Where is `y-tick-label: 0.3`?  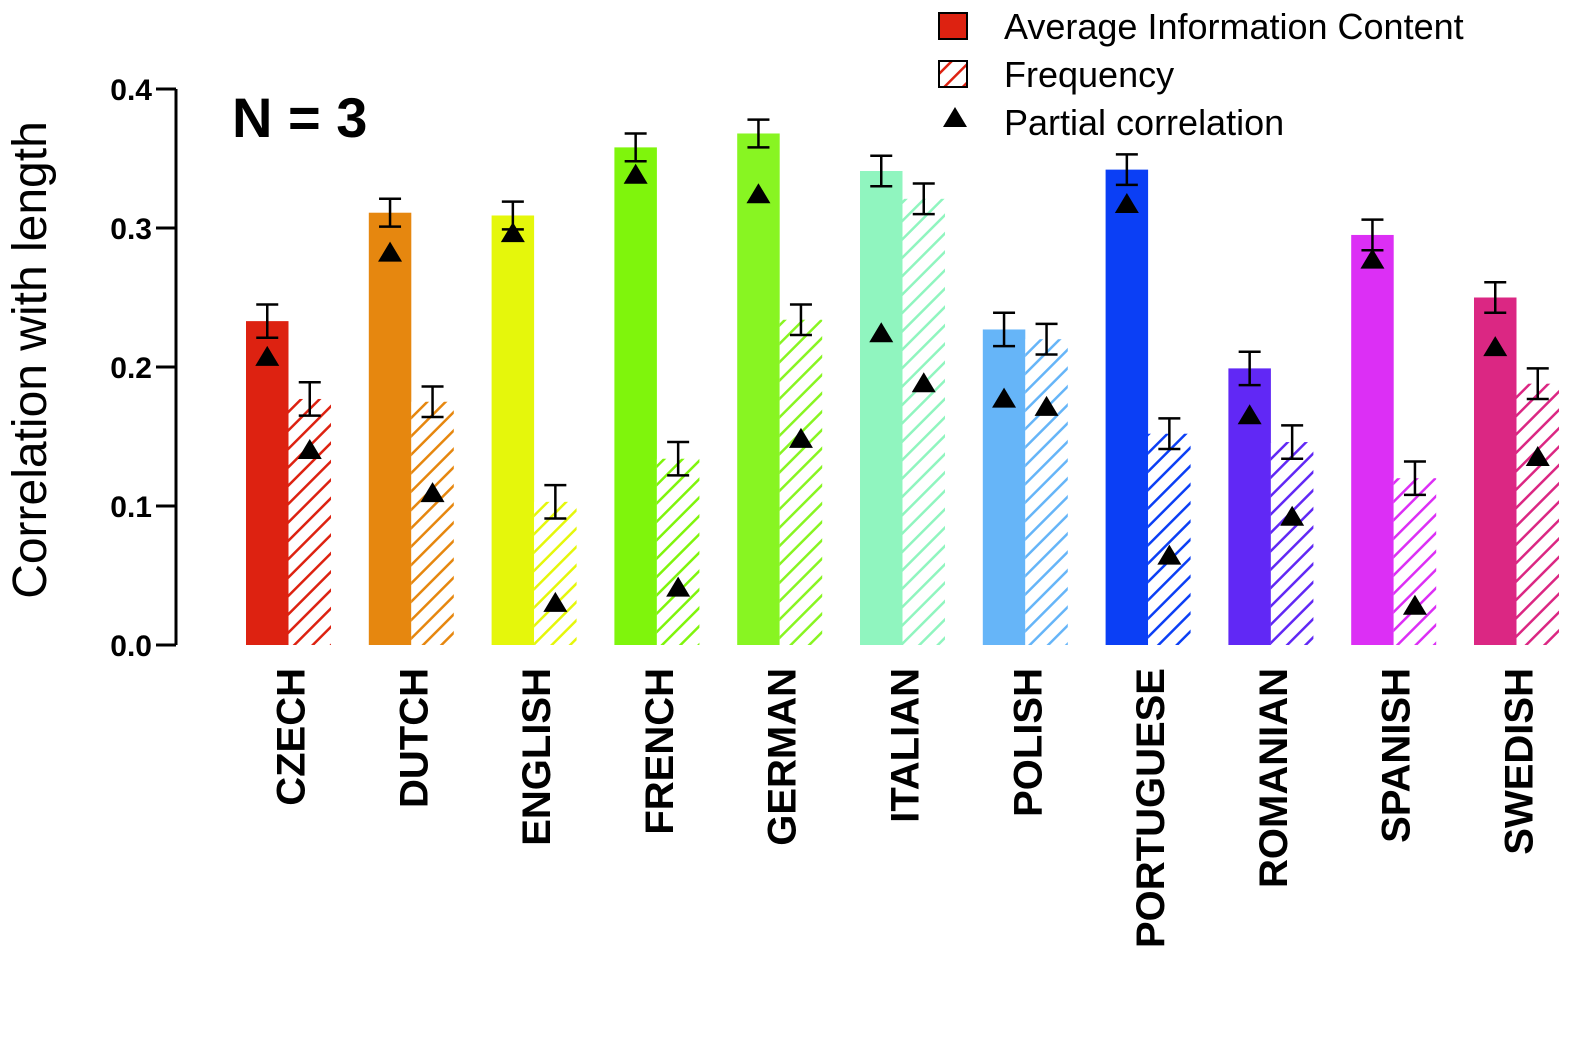 y-tick-label: 0.3 is located at coordinates (131, 229).